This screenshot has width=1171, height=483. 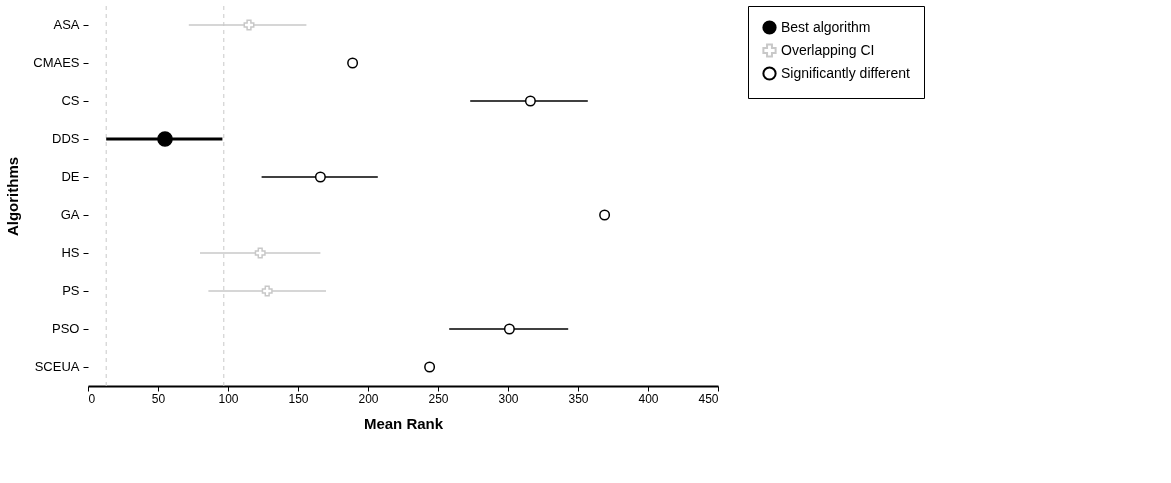 What do you see at coordinates (66, 328) in the screenshot?
I see `y-tick-label: PSO` at bounding box center [66, 328].